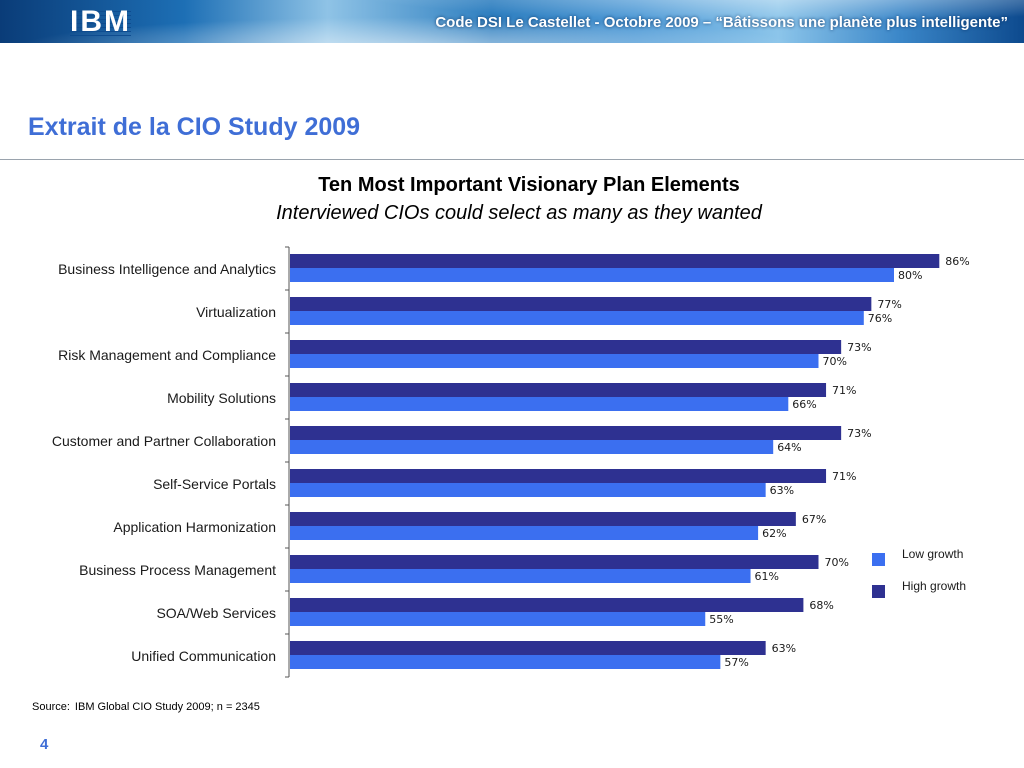 The height and width of the screenshot is (768, 1024). What do you see at coordinates (528, 490) in the screenshot?
I see `bar-low-growth-self-service-portals` at bounding box center [528, 490].